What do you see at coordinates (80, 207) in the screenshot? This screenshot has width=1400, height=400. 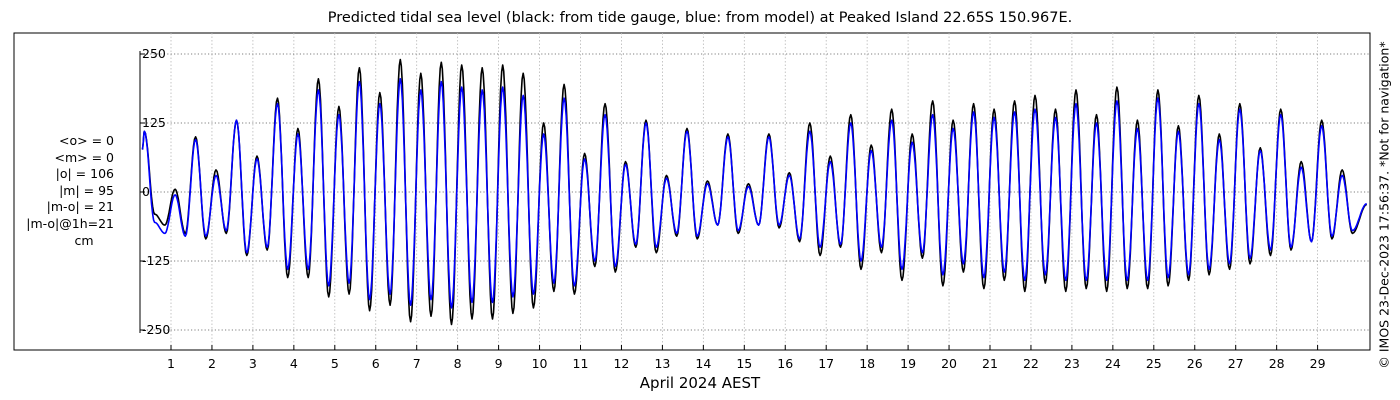 I see `stat-abs-diff: |m-o| = 21` at bounding box center [80, 207].